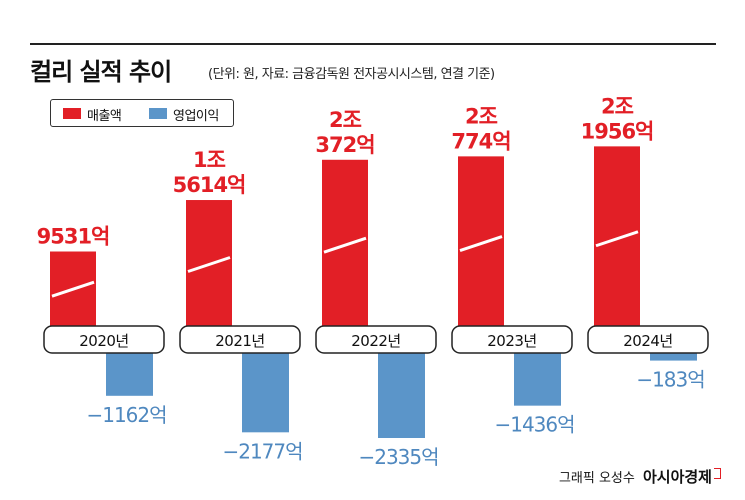 Image resolution: width=745 pixels, height=500 pixels. Describe the element at coordinates (596, 478) in the screenshot. I see `credit-author: 그래픽 오성수` at that location.